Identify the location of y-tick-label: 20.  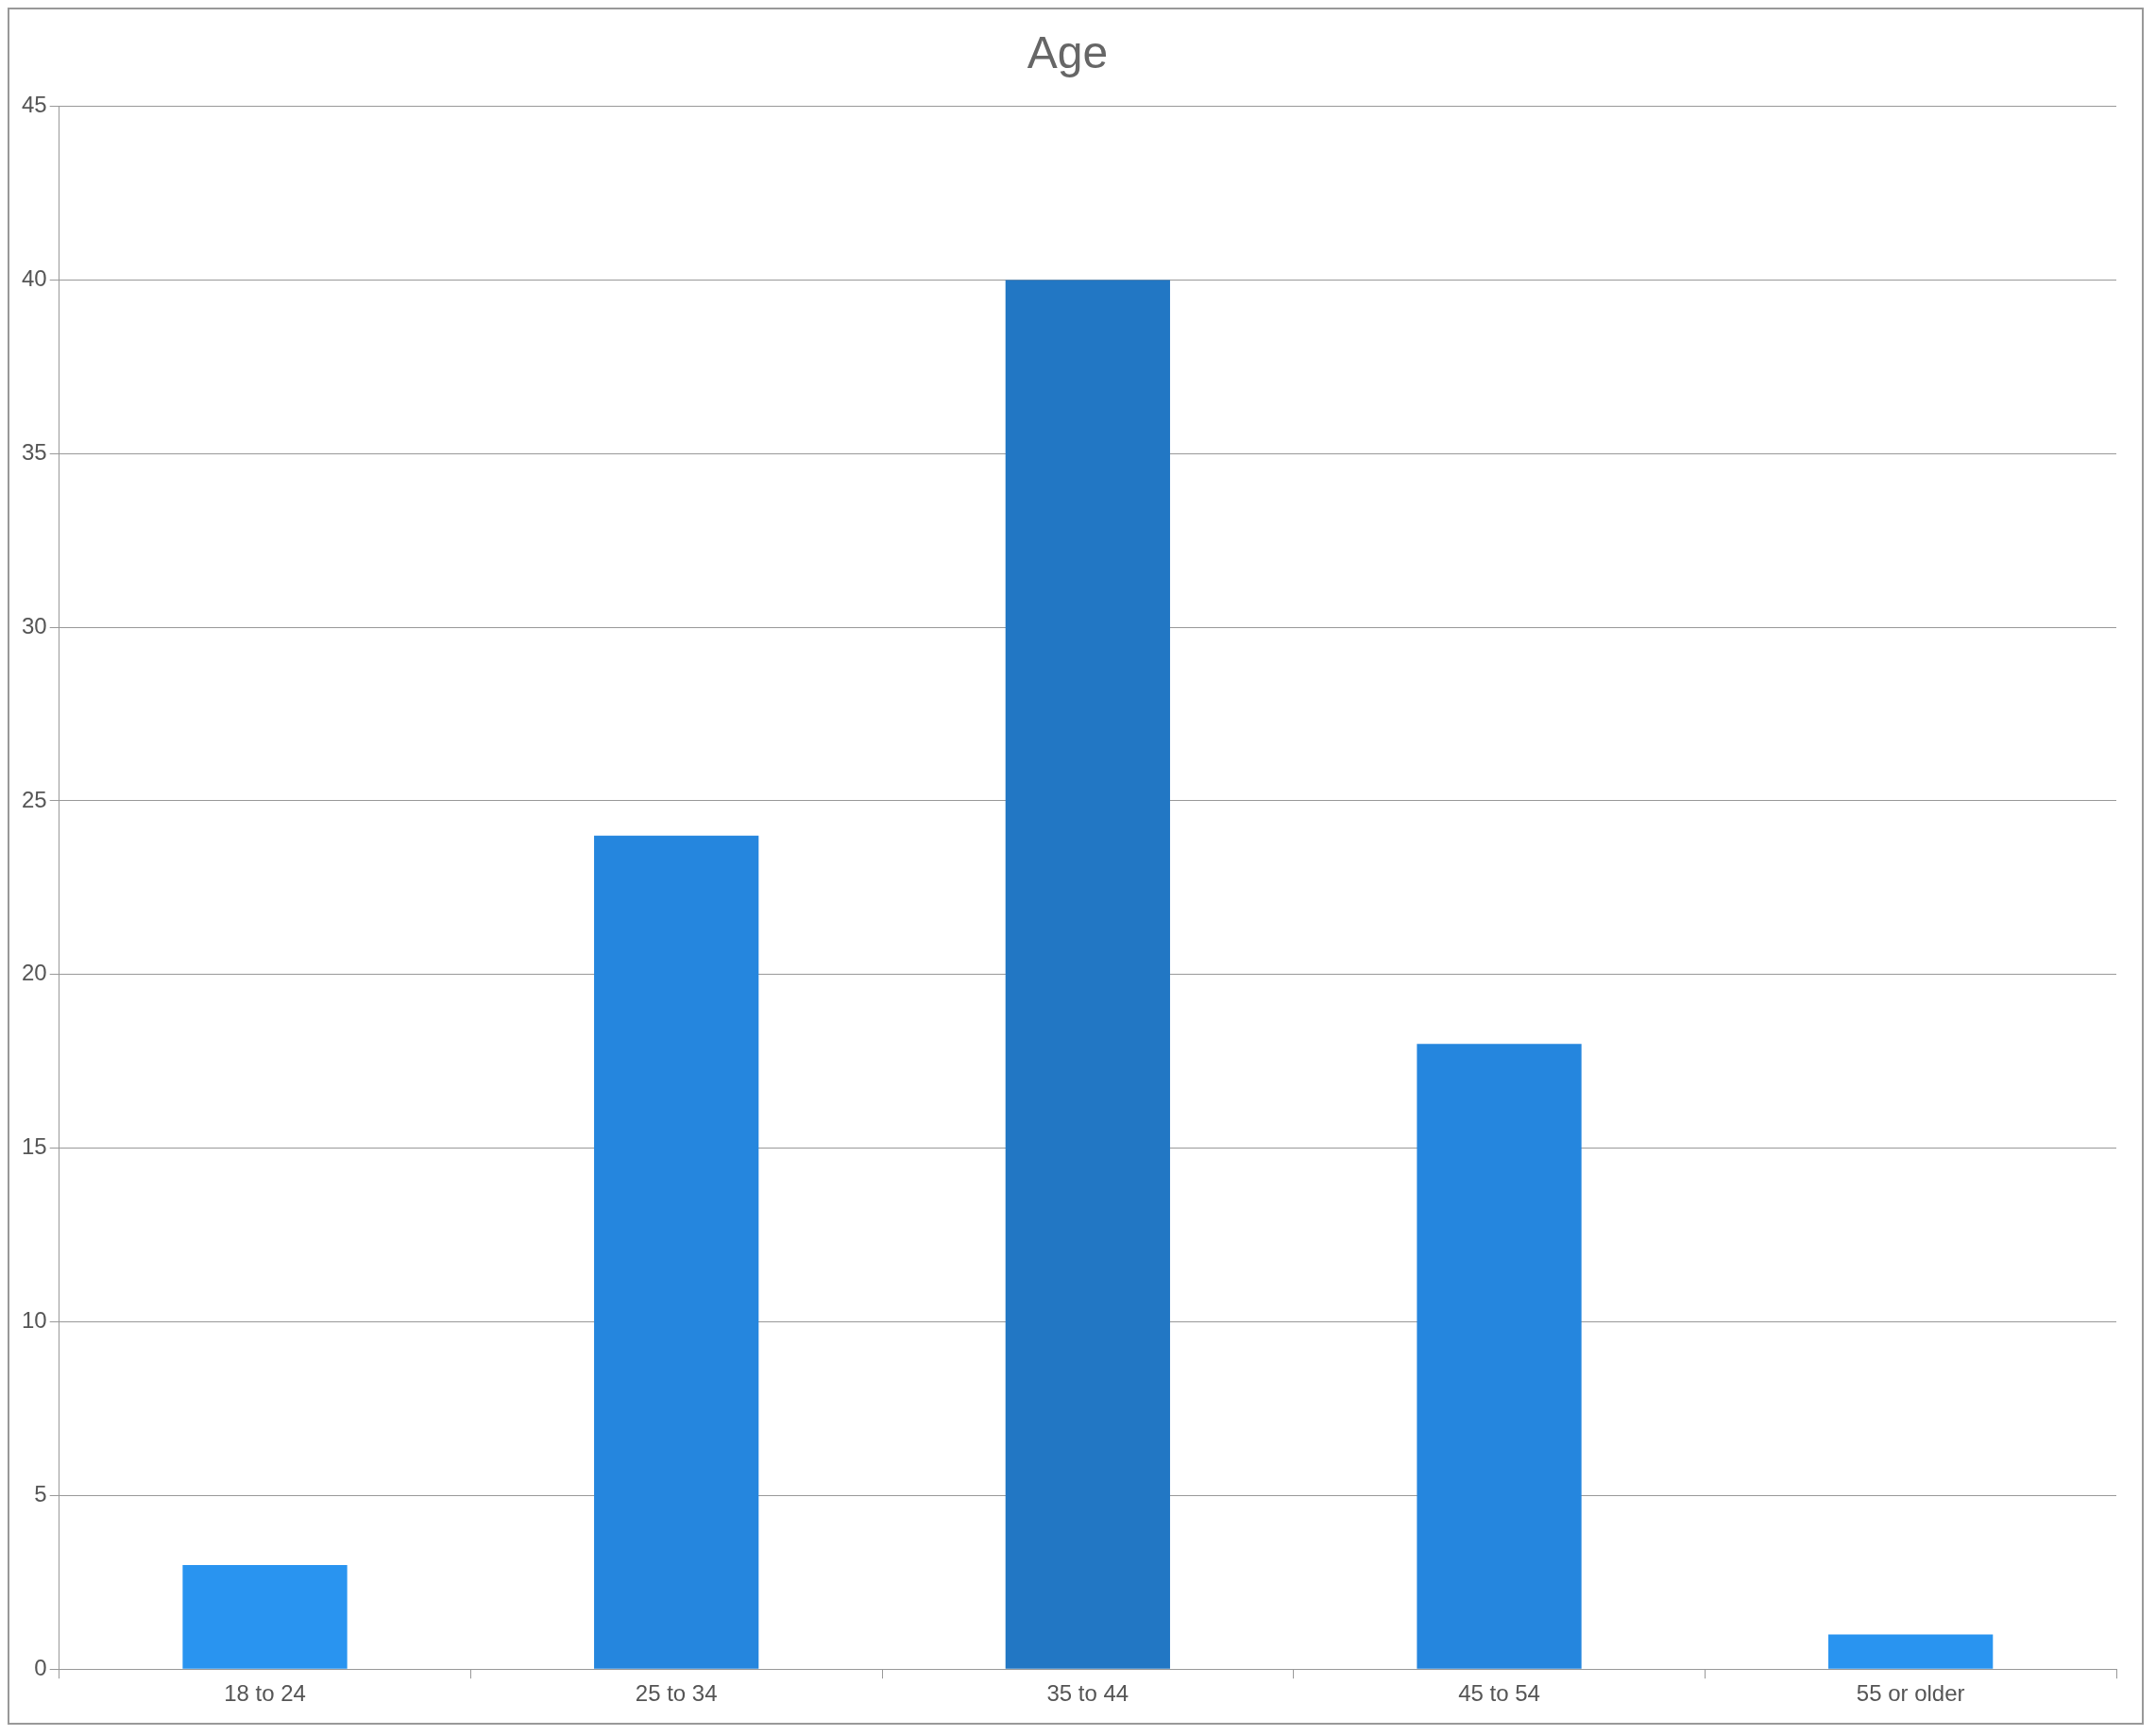
(34, 973).